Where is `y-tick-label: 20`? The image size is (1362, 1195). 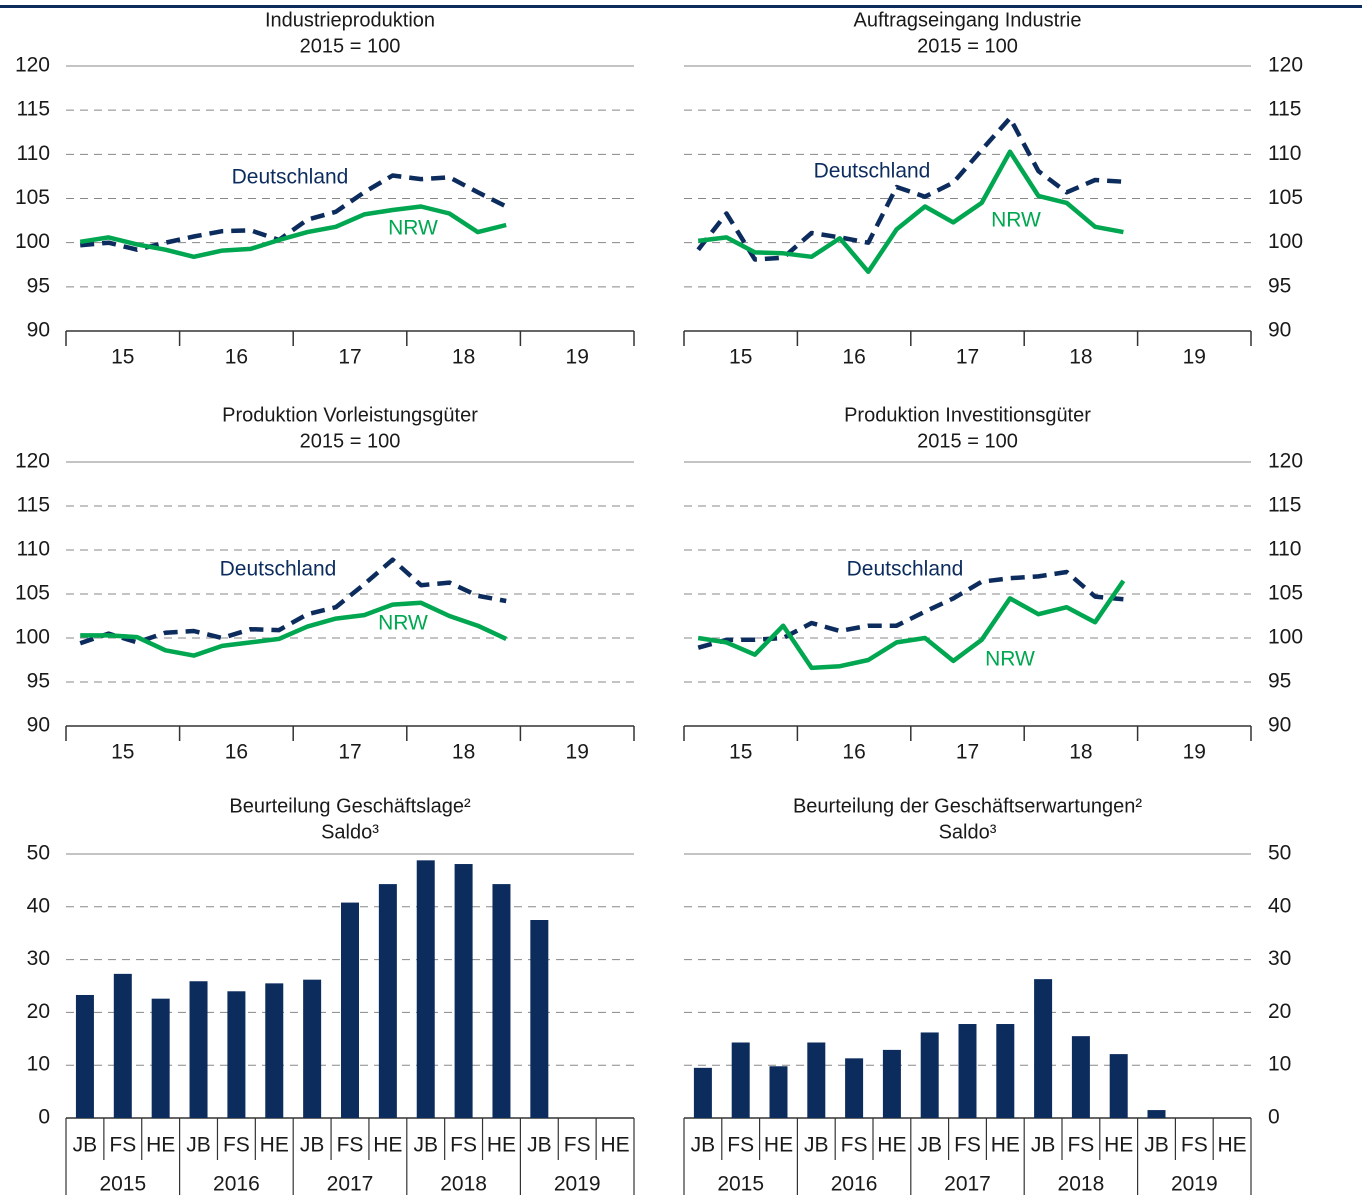
y-tick-label: 20 is located at coordinates (38, 1011).